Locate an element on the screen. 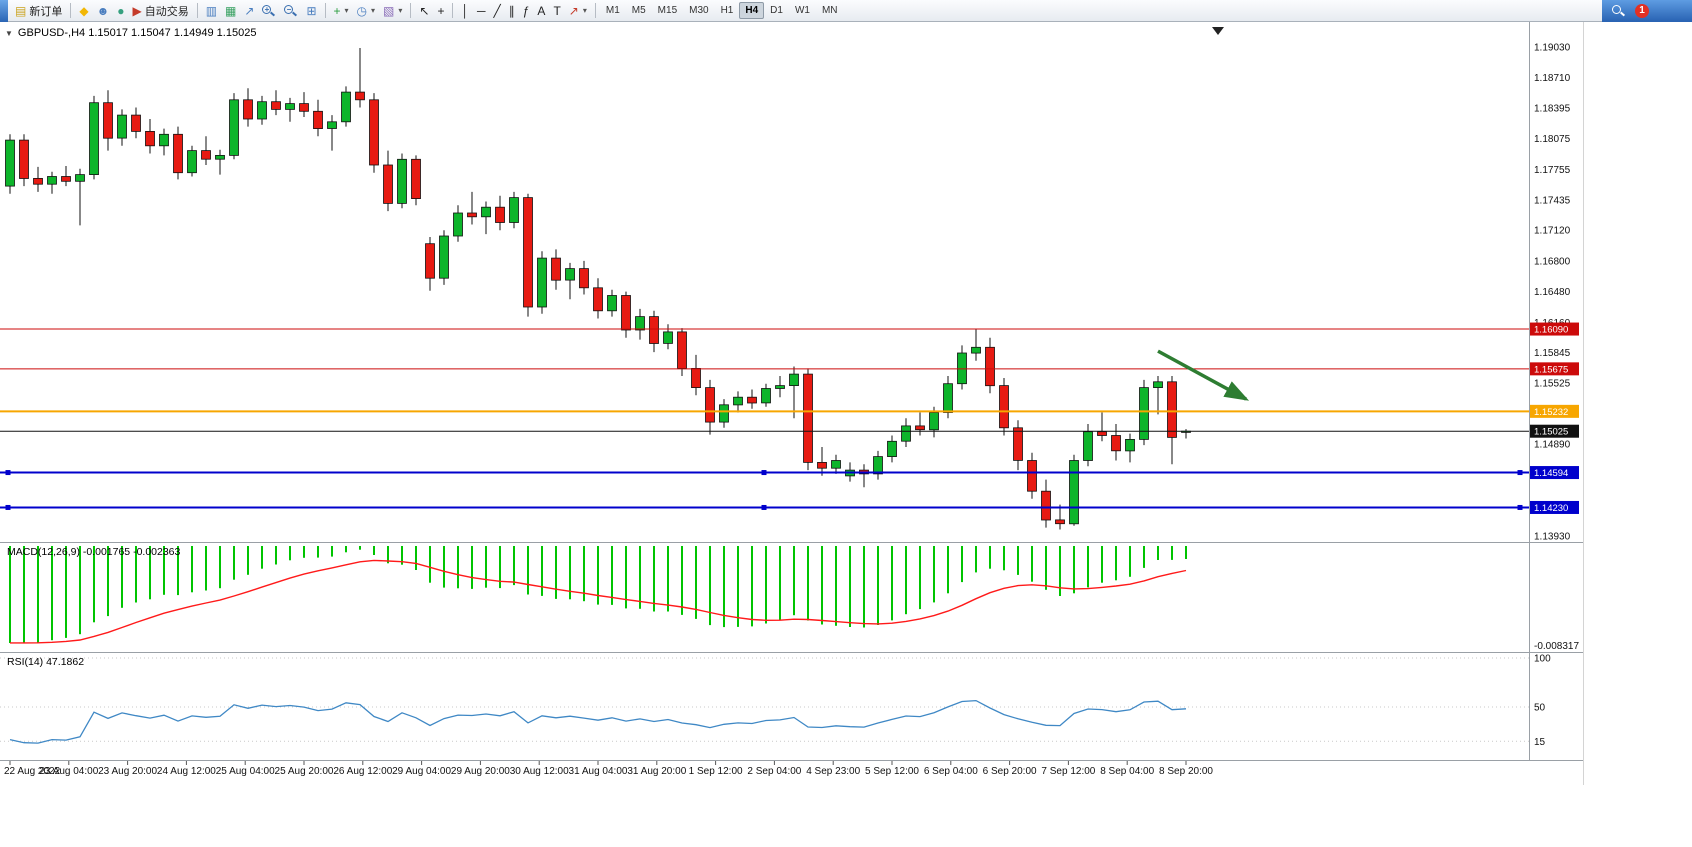  time-axis-label: 31 Aug 04:00 is located at coordinates (598, 771).